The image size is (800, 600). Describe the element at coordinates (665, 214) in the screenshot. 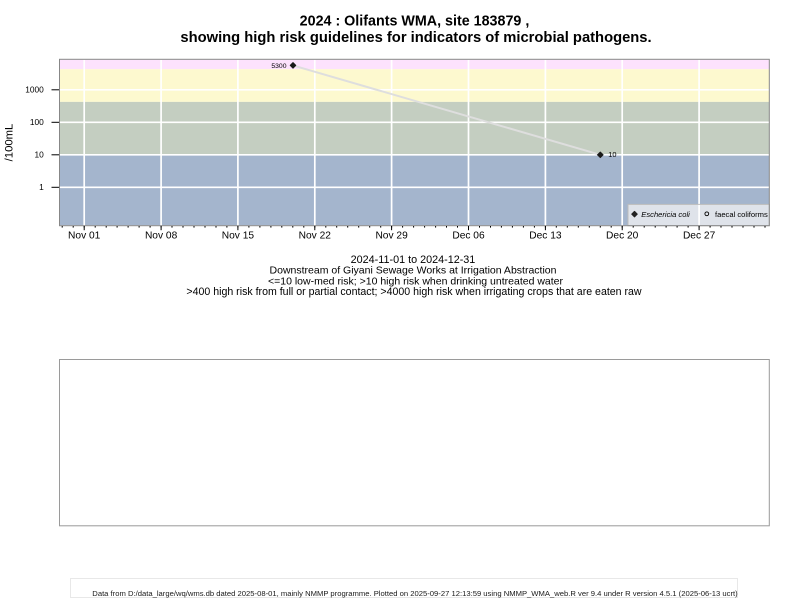

I see `svg-text: Eschericia coli` at that location.